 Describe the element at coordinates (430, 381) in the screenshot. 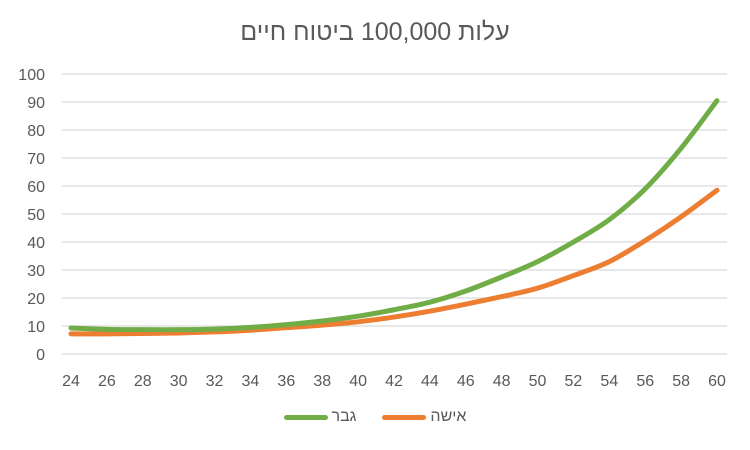

I see `x-tick-label: 44` at that location.